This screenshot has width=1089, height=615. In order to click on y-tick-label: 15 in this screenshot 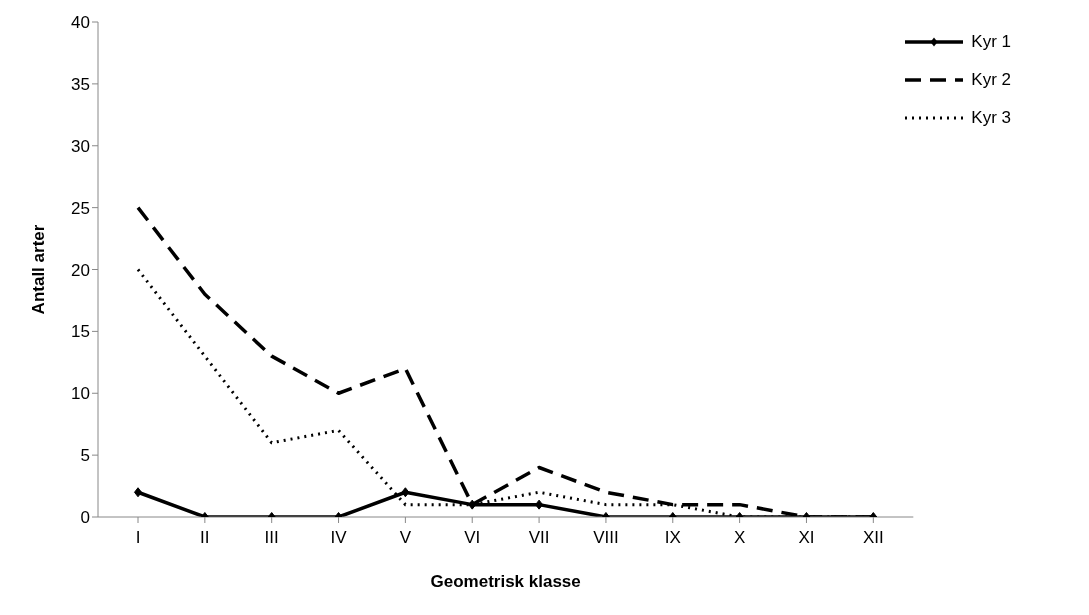, I will do `click(80, 332)`.